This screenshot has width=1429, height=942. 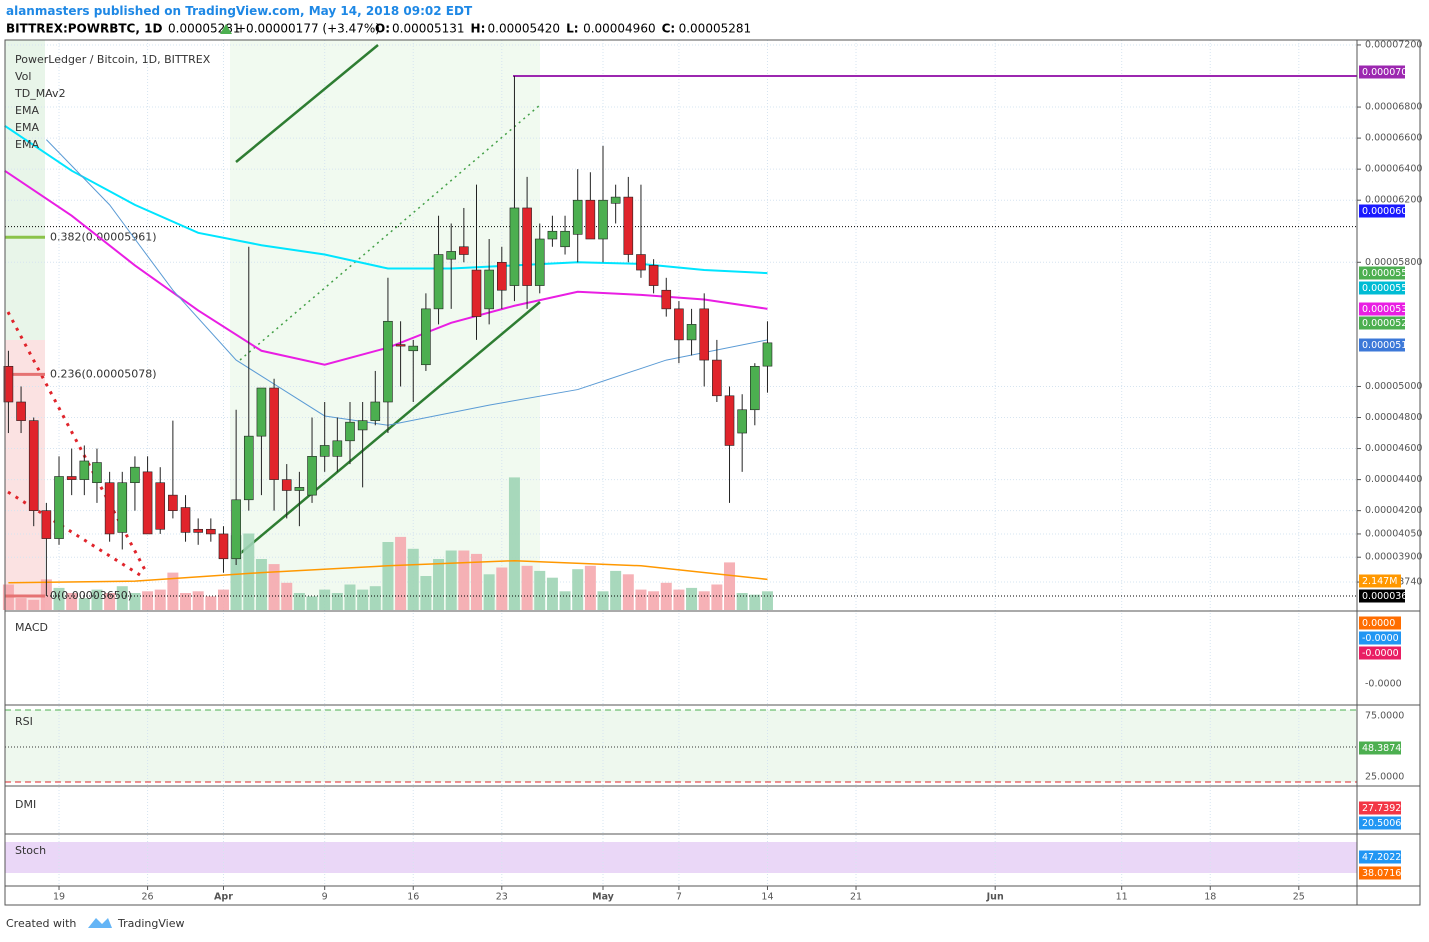 What do you see at coordinates (1393, 107) in the screenshot?
I see `y-tick-label: 0.00006800` at bounding box center [1393, 107].